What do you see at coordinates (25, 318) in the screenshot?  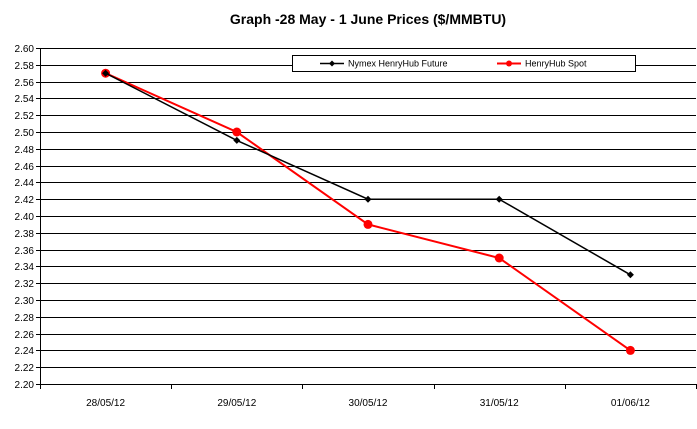 I see `y-tick-label: 2.28` at bounding box center [25, 318].